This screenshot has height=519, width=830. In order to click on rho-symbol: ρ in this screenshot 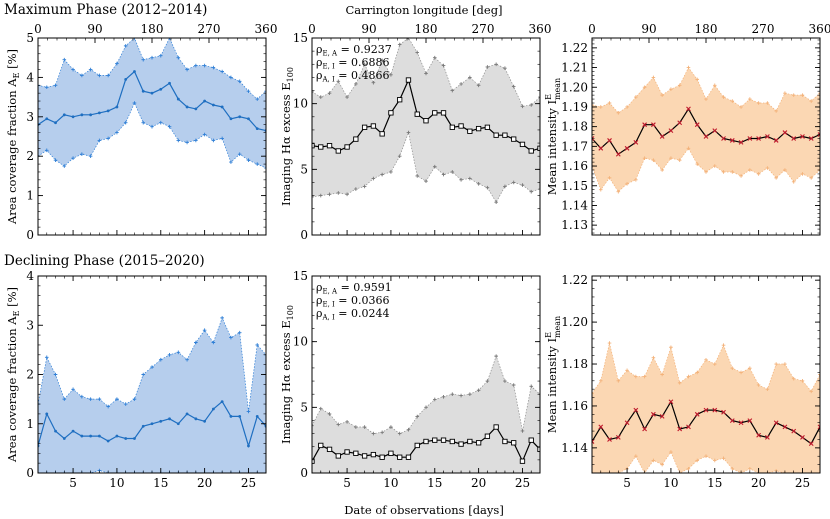, I will do `click(319, 49)`.